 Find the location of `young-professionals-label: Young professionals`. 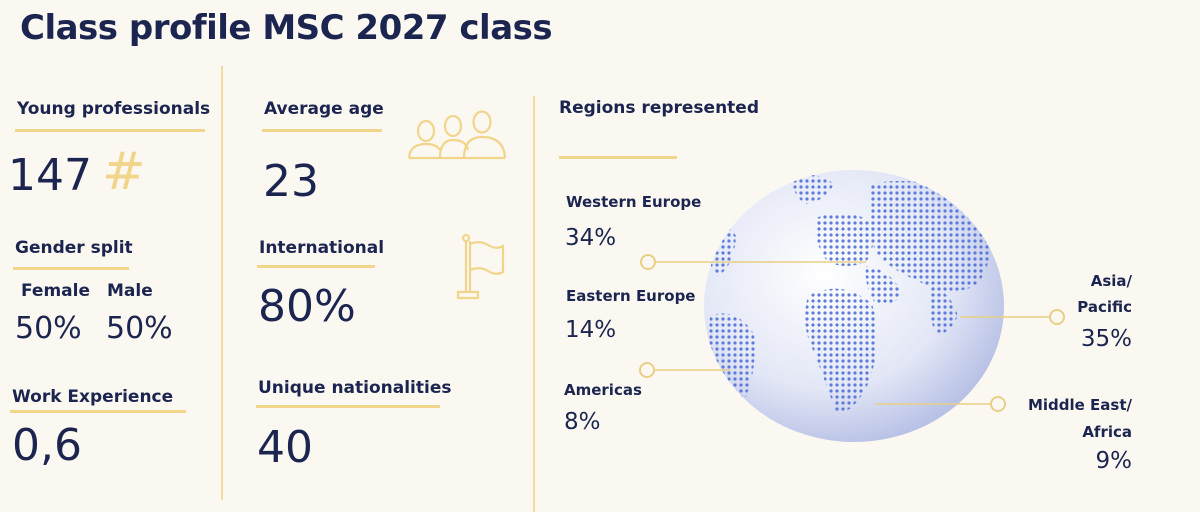

young-professionals-label: Young professionals is located at coordinates (114, 109).